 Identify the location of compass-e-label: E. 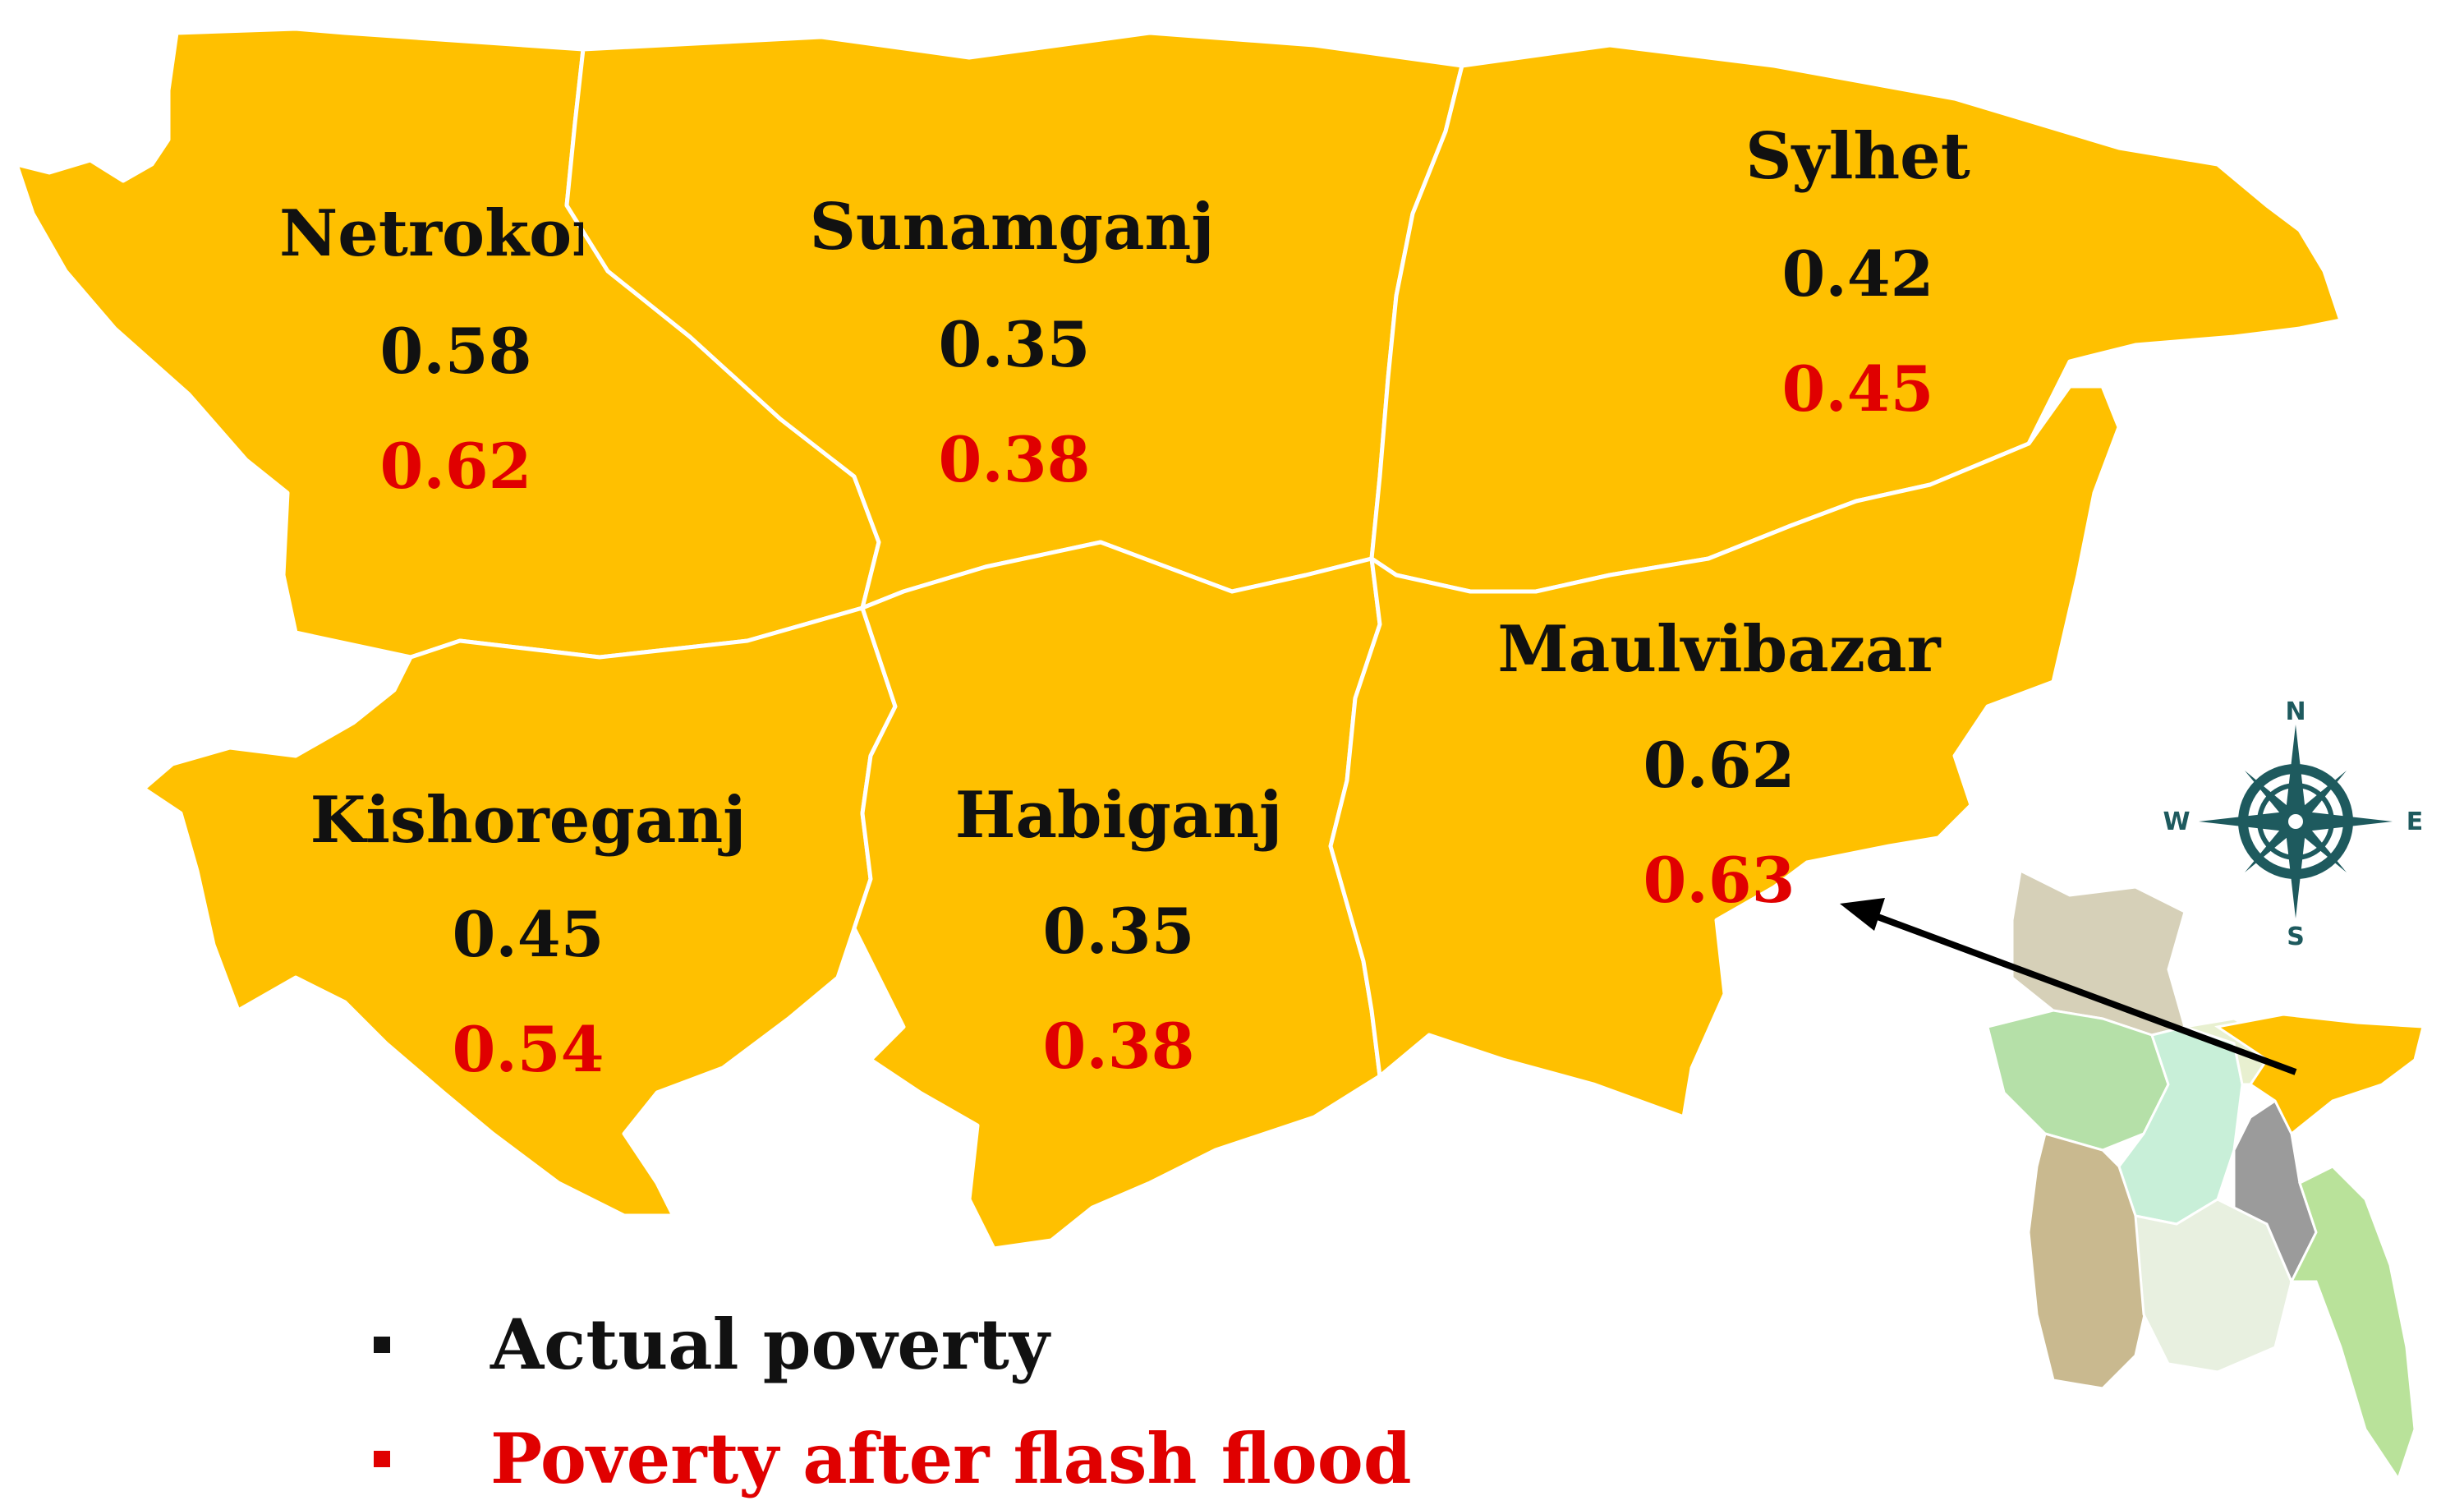
(2415, 822).